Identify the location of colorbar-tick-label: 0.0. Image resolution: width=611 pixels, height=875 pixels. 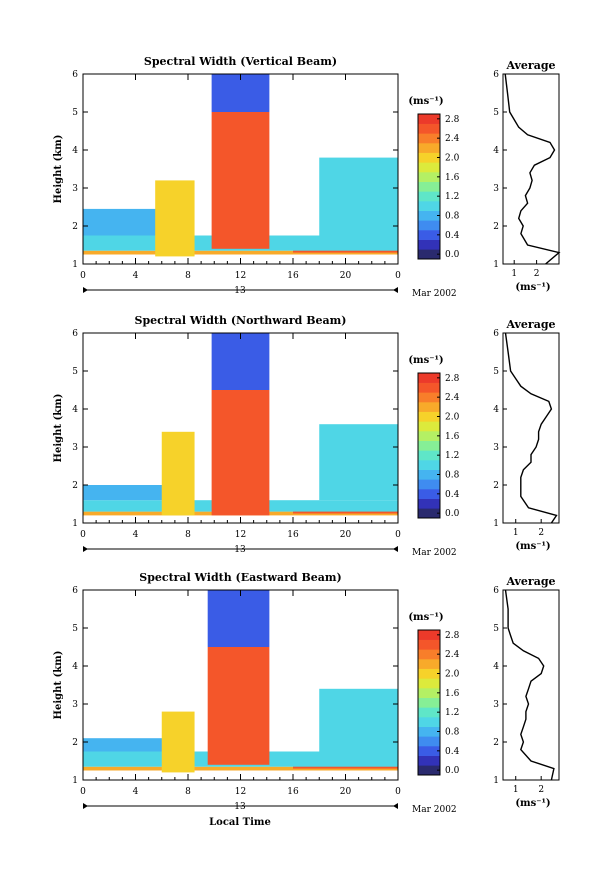
(452, 771).